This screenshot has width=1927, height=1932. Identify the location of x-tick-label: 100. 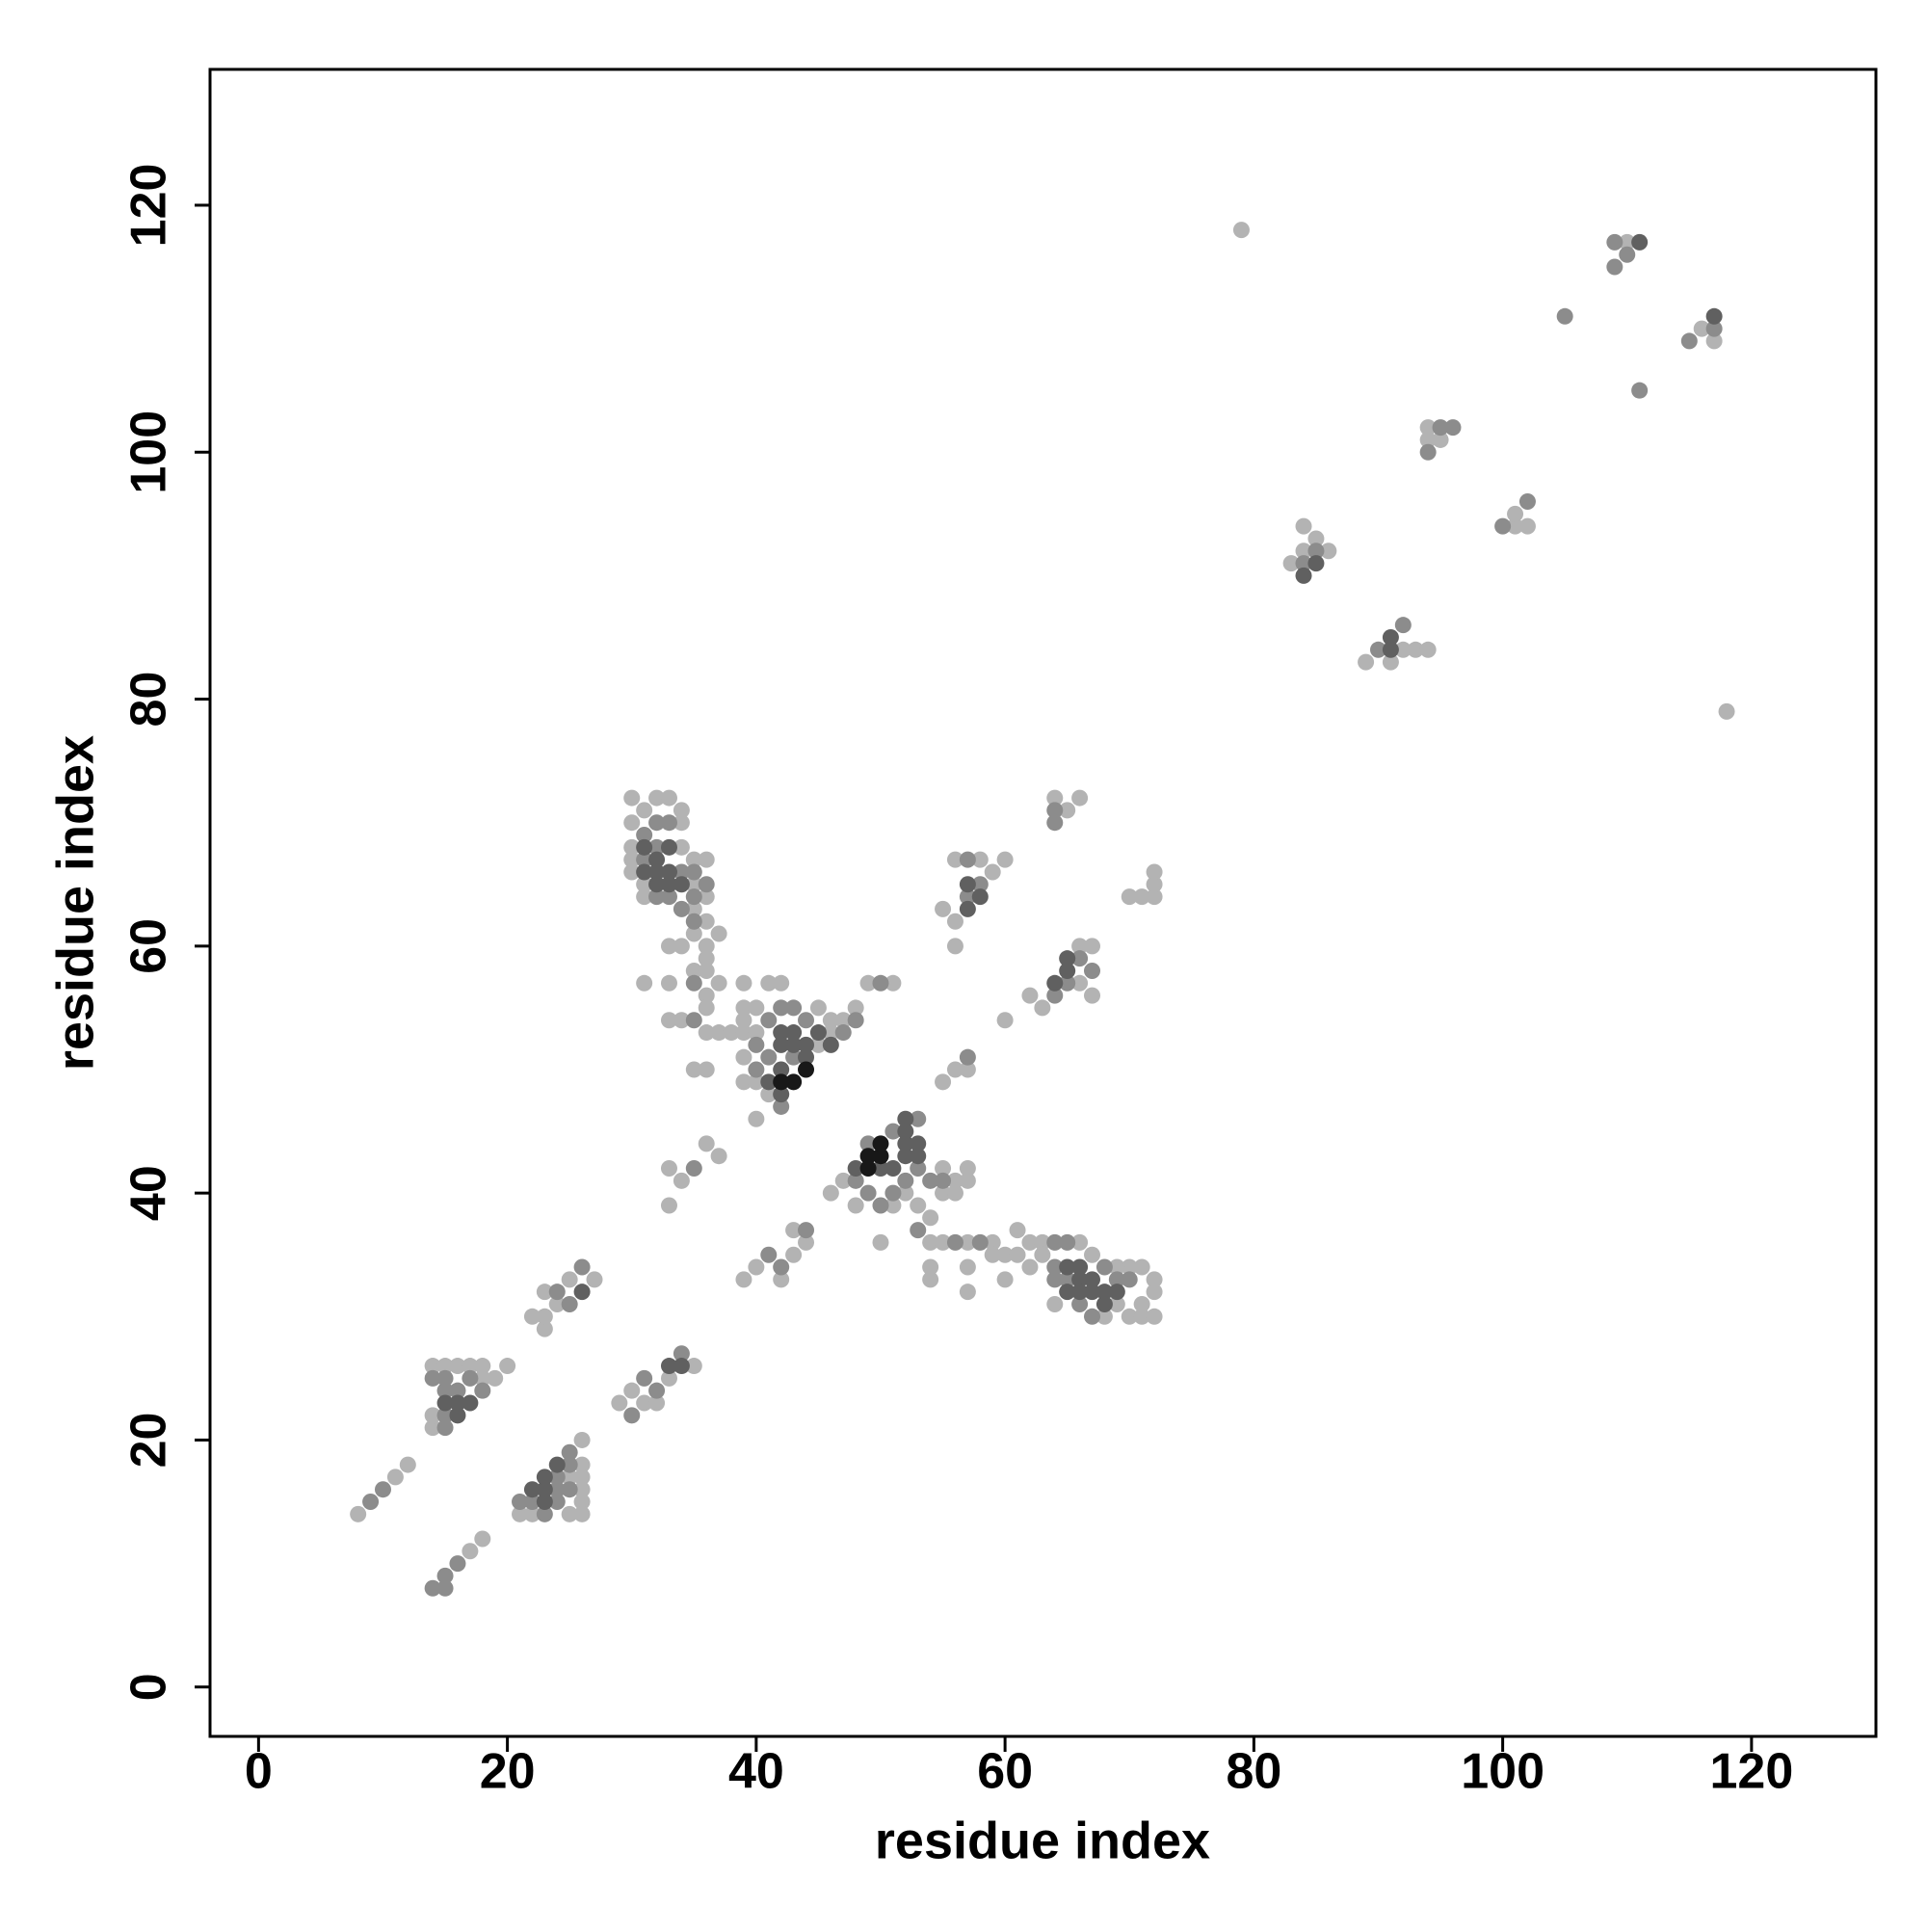
(1502, 1772).